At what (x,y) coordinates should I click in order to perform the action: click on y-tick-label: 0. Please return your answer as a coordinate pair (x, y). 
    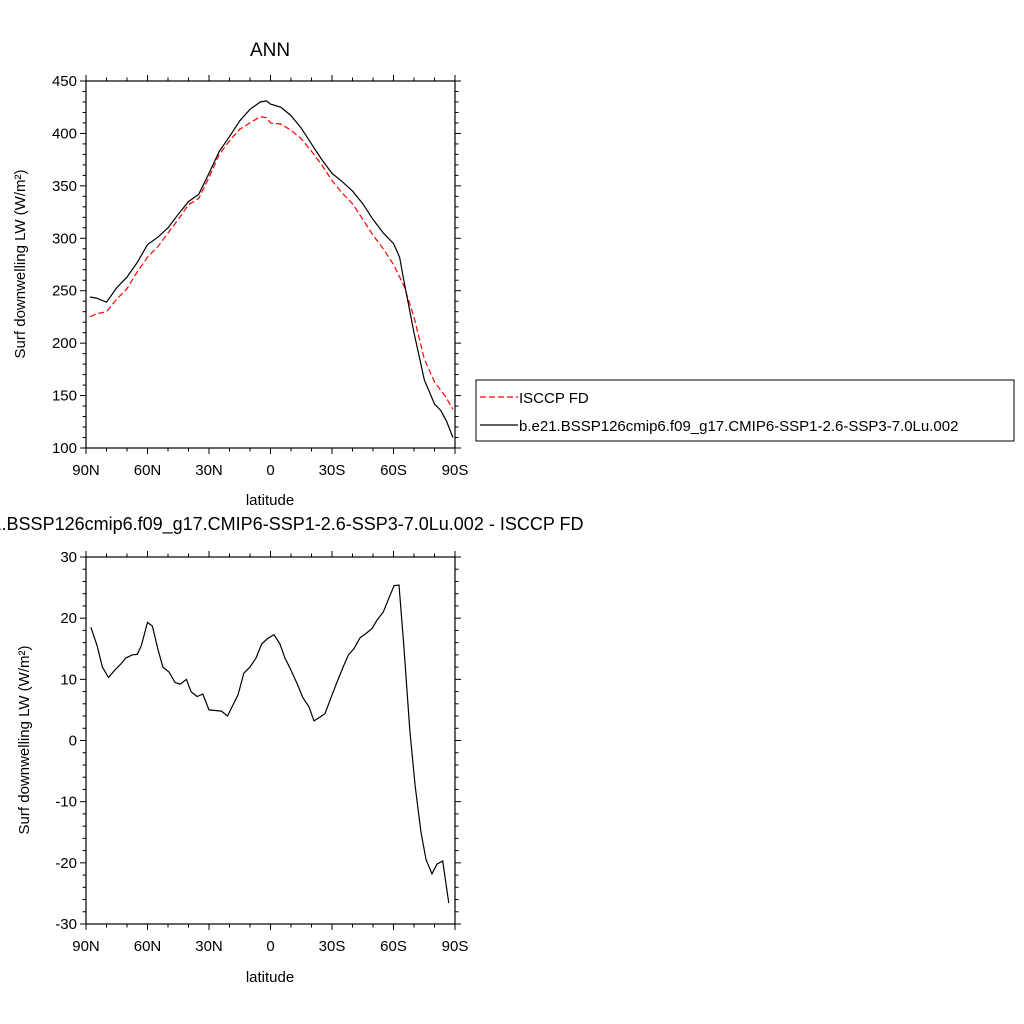
    Looking at the image, I should click on (73, 741).